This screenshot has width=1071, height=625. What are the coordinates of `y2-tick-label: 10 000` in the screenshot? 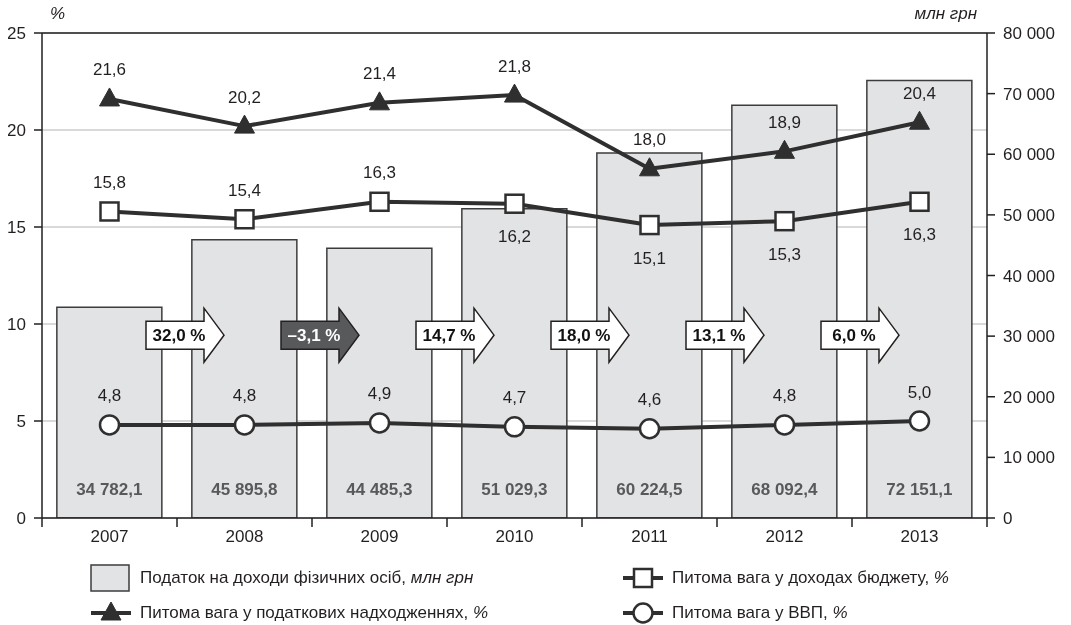 It's located at (1029, 458).